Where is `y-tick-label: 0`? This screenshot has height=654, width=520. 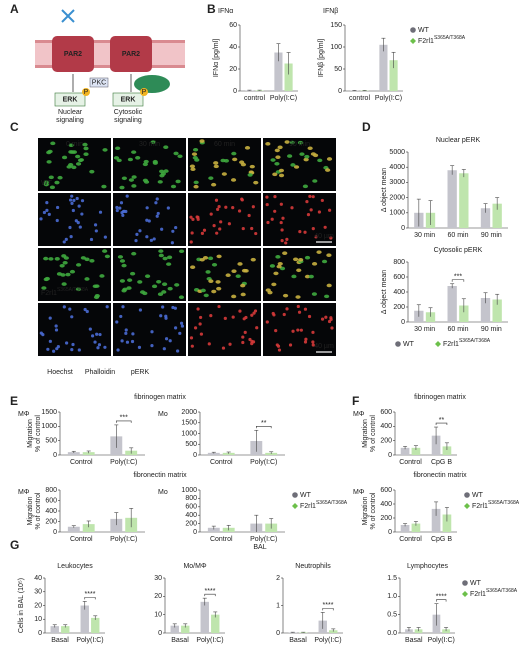
y-tick-label: 0 is located at coordinates (55, 455).